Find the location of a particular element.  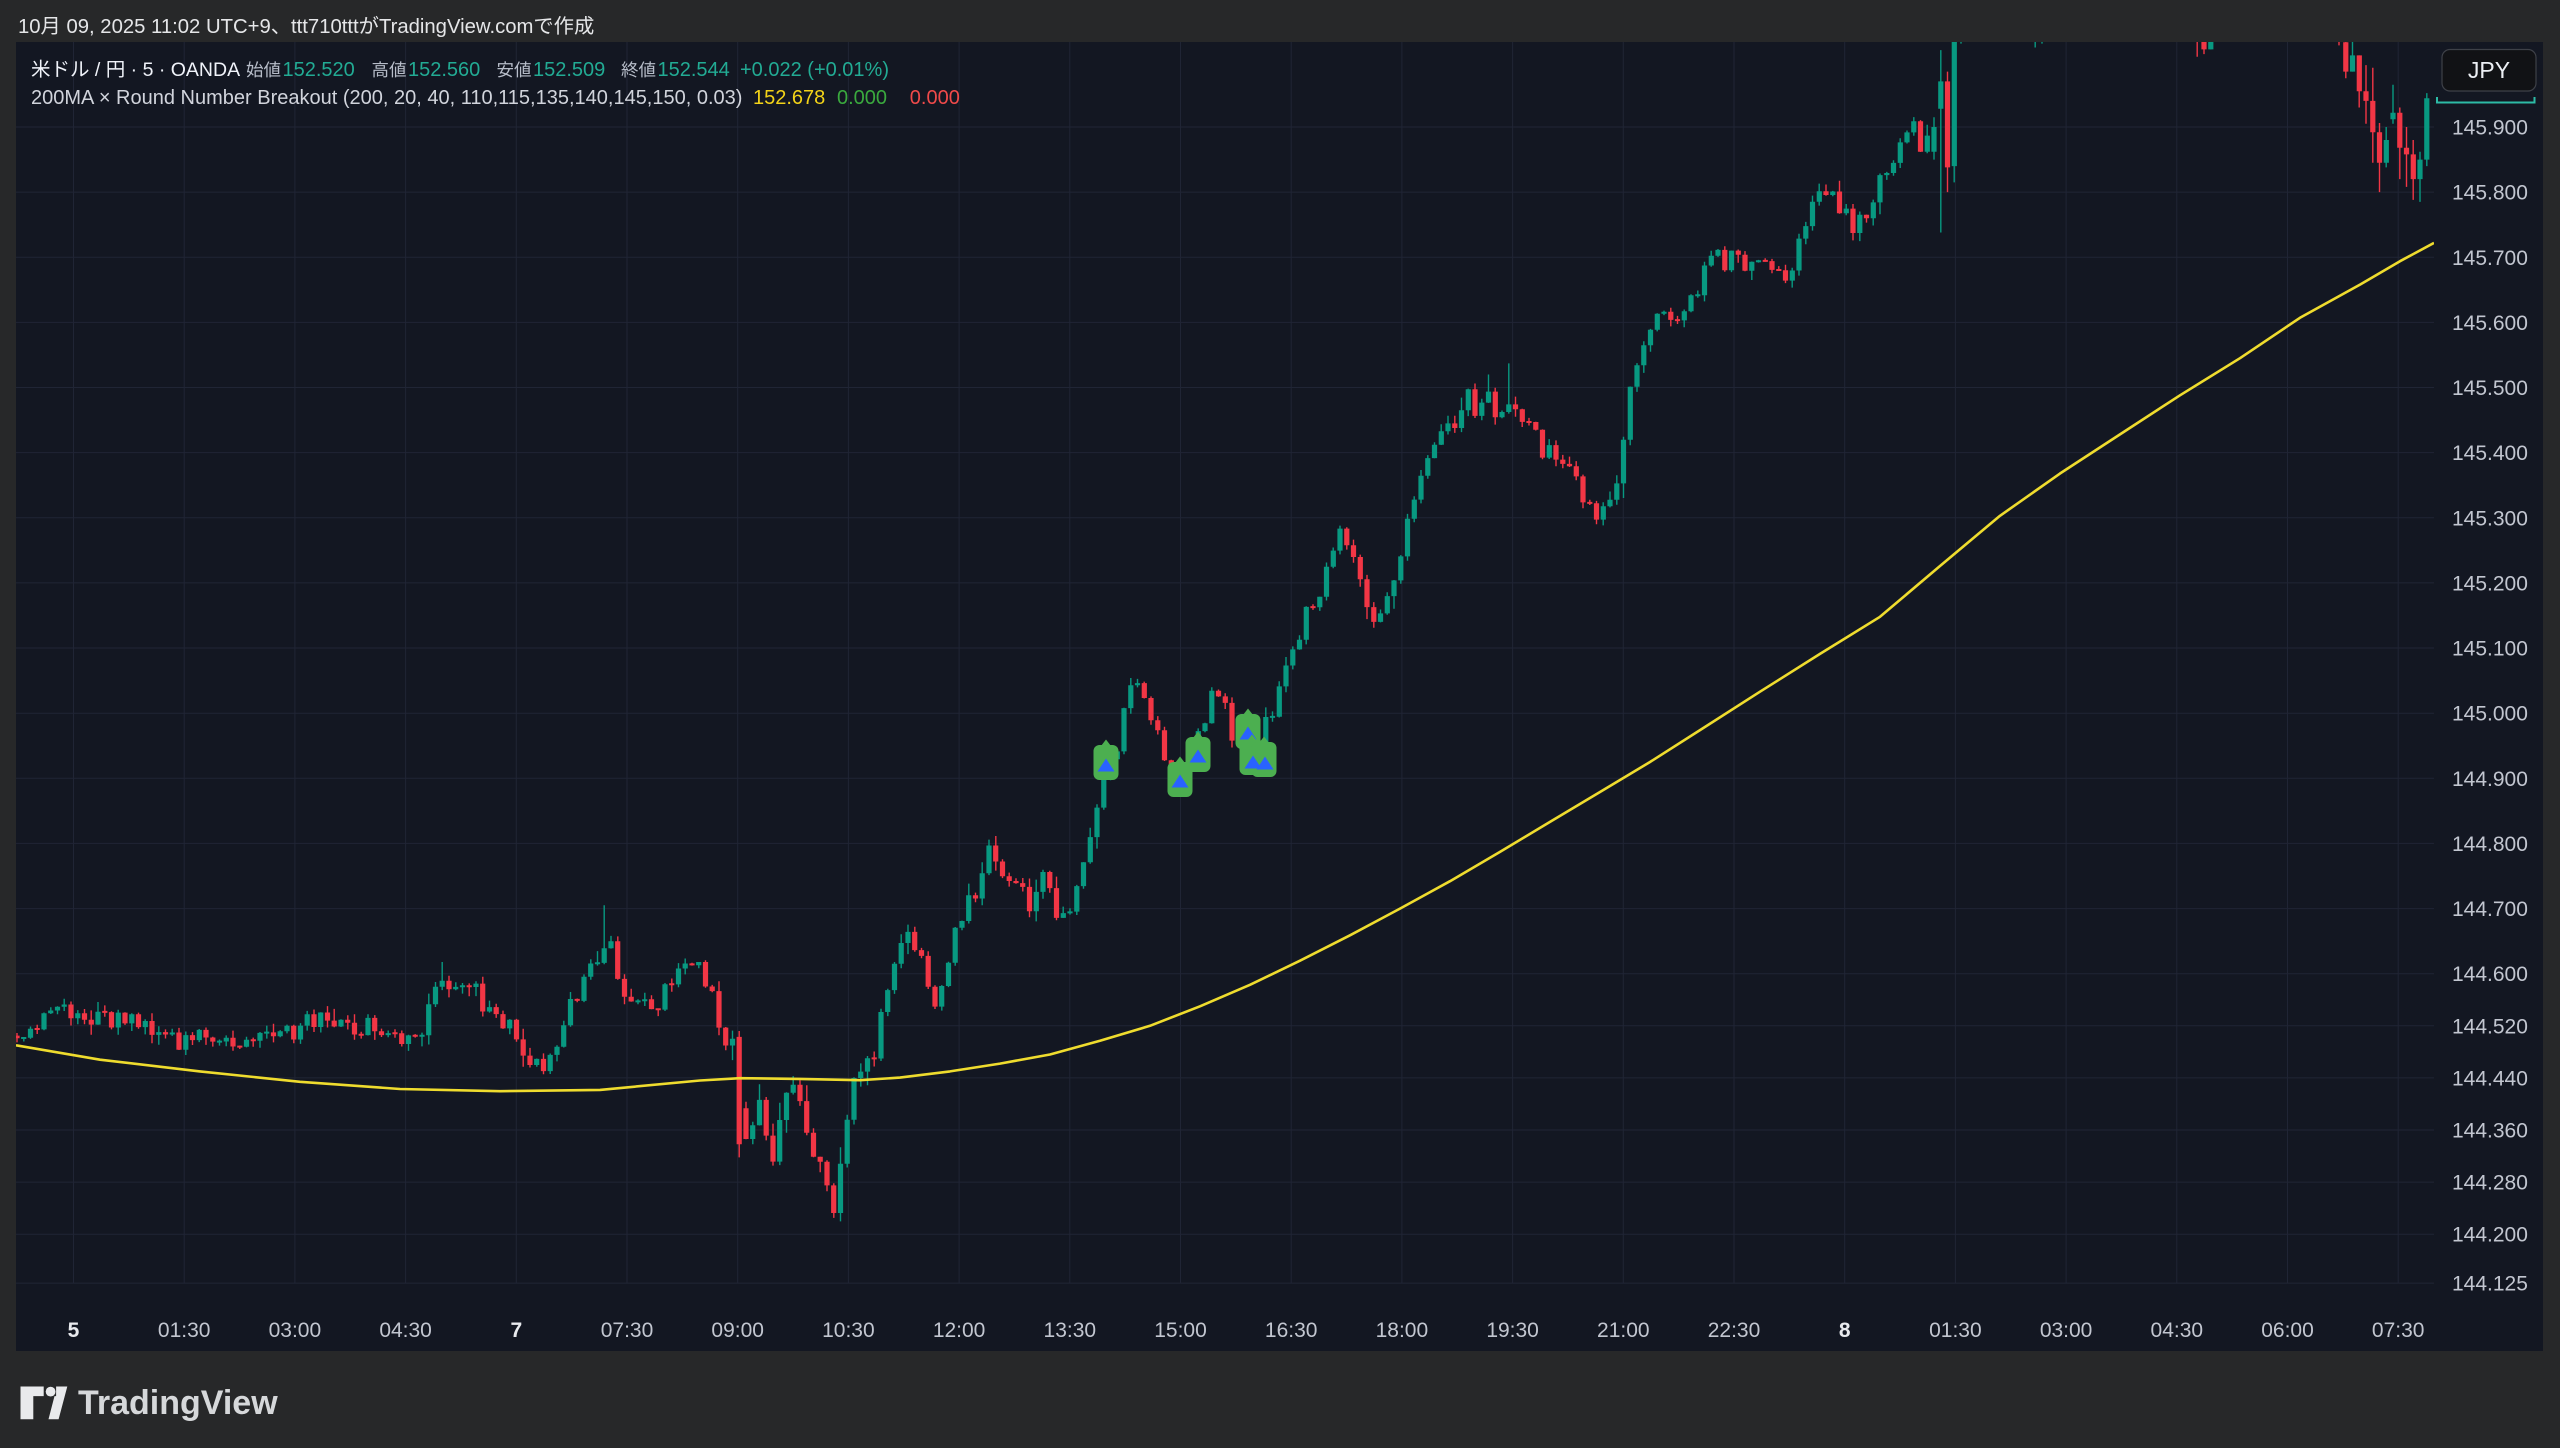

svg-text: JPY is located at coordinates (2489, 70).